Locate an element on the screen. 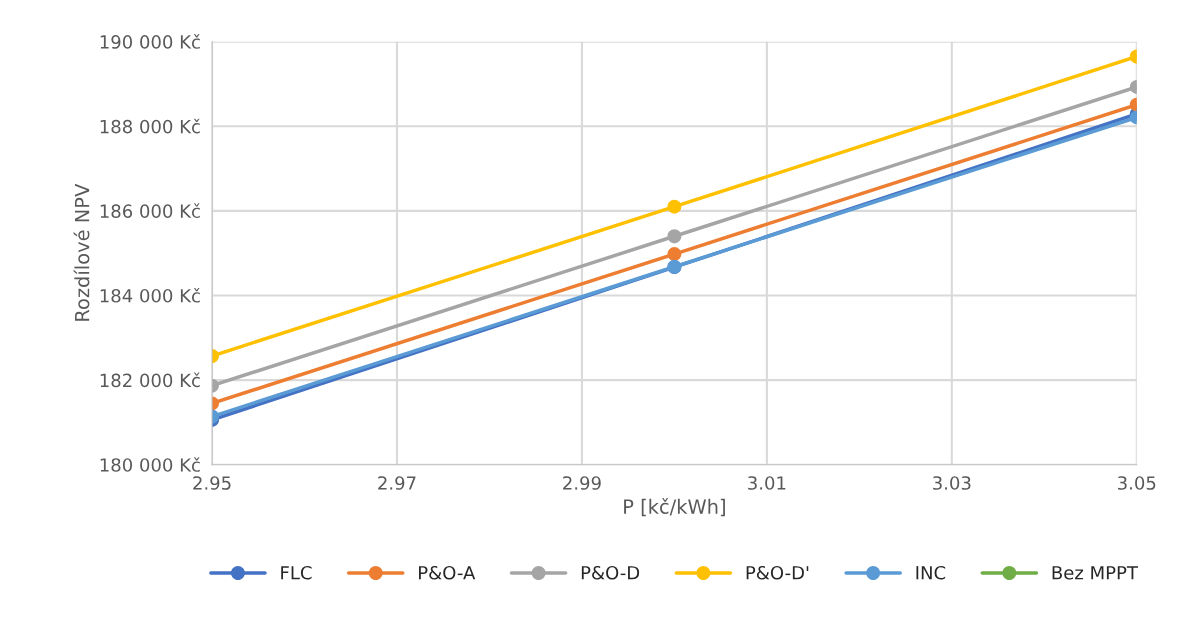 This screenshot has height=641, width=1178. y-tick-label: 186 000 Kč is located at coordinates (150, 211).